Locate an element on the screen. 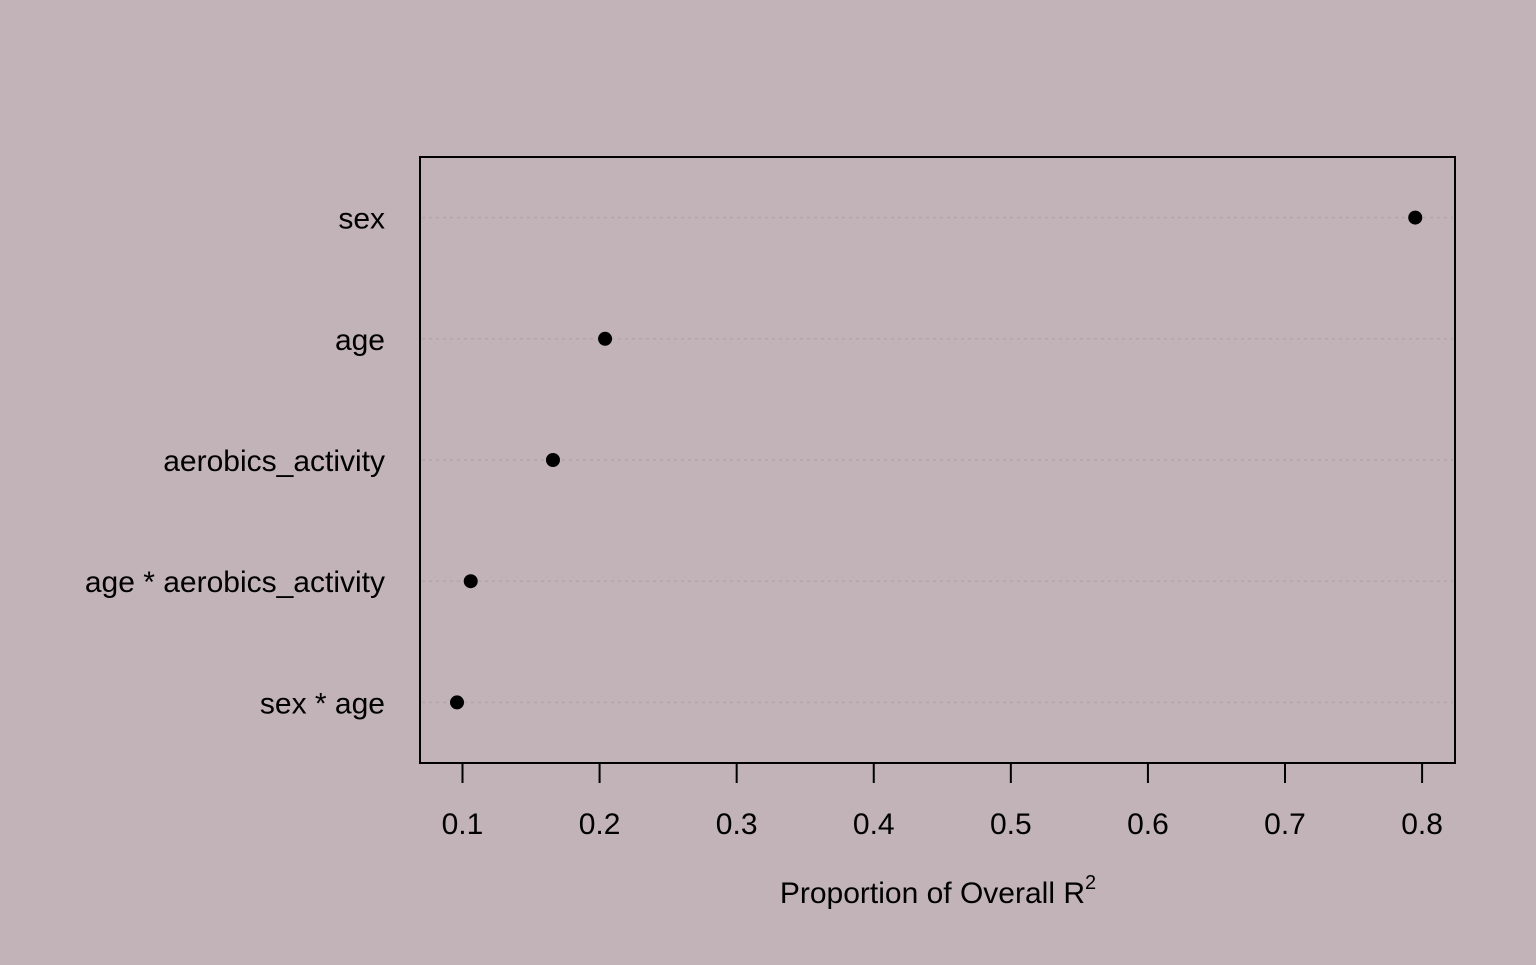 The height and width of the screenshot is (965, 1536). category-label: sex is located at coordinates (361, 219).